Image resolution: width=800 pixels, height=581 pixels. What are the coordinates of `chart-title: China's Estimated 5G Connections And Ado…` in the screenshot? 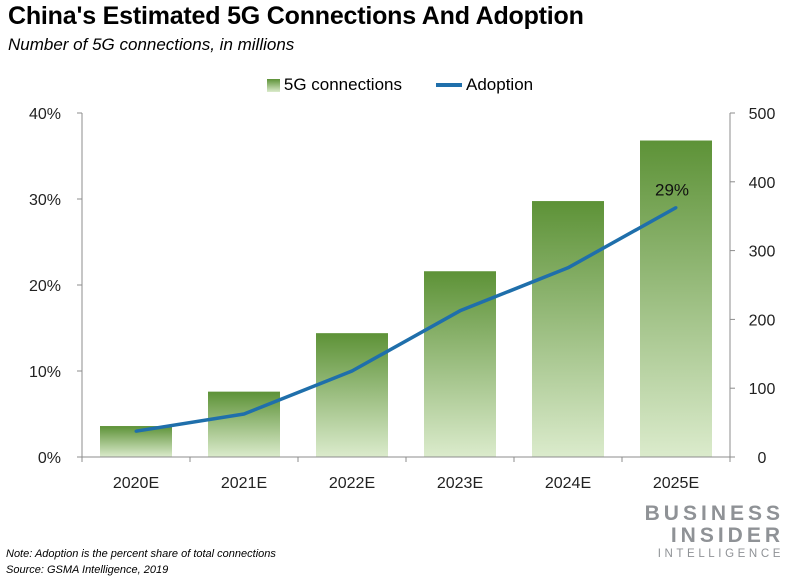 It's located at (296, 16).